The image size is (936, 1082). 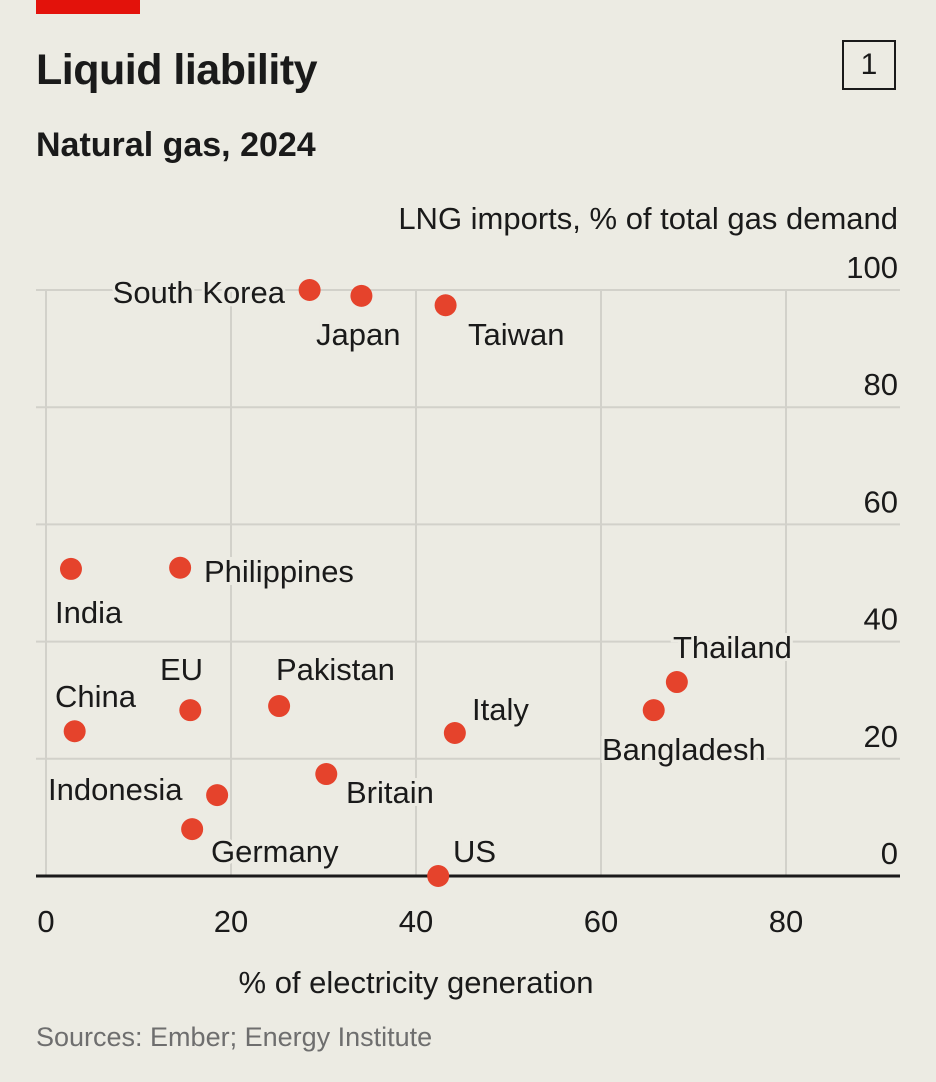 I want to click on y-axis-label: LNG imports, % of total gas demand, so click(x=648, y=218).